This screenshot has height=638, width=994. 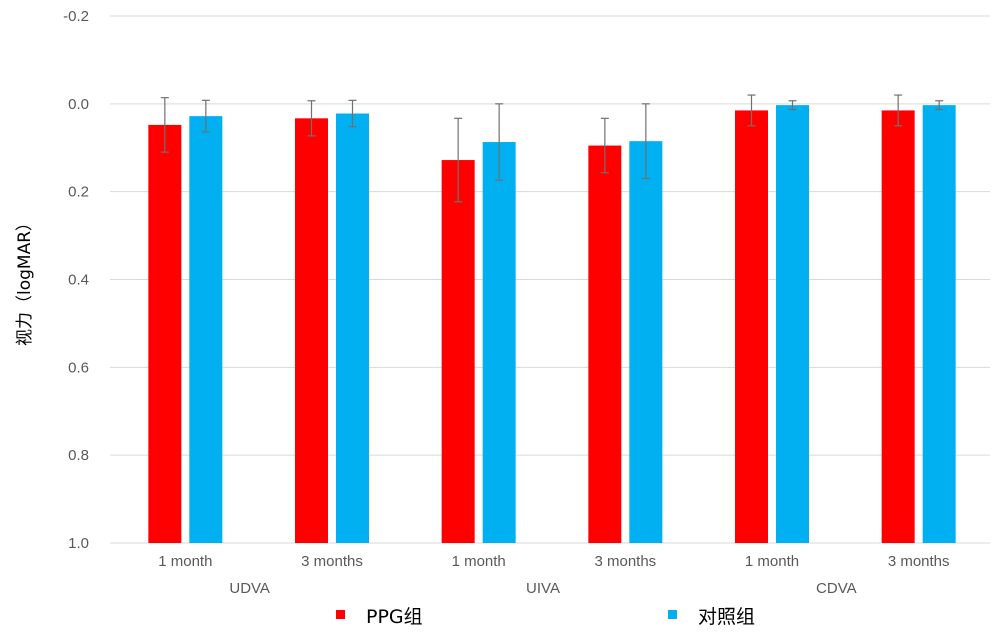 What do you see at coordinates (78, 367) in the screenshot?
I see `y-tick-label: 0.6` at bounding box center [78, 367].